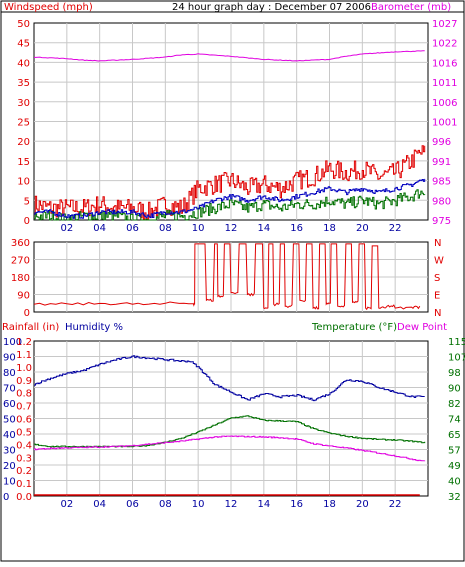 Image resolution: width=465 pixels, height=567 pixels. Describe the element at coordinates (94, 327) in the screenshot. I see `humidity-axis-label: Humidity %` at that location.